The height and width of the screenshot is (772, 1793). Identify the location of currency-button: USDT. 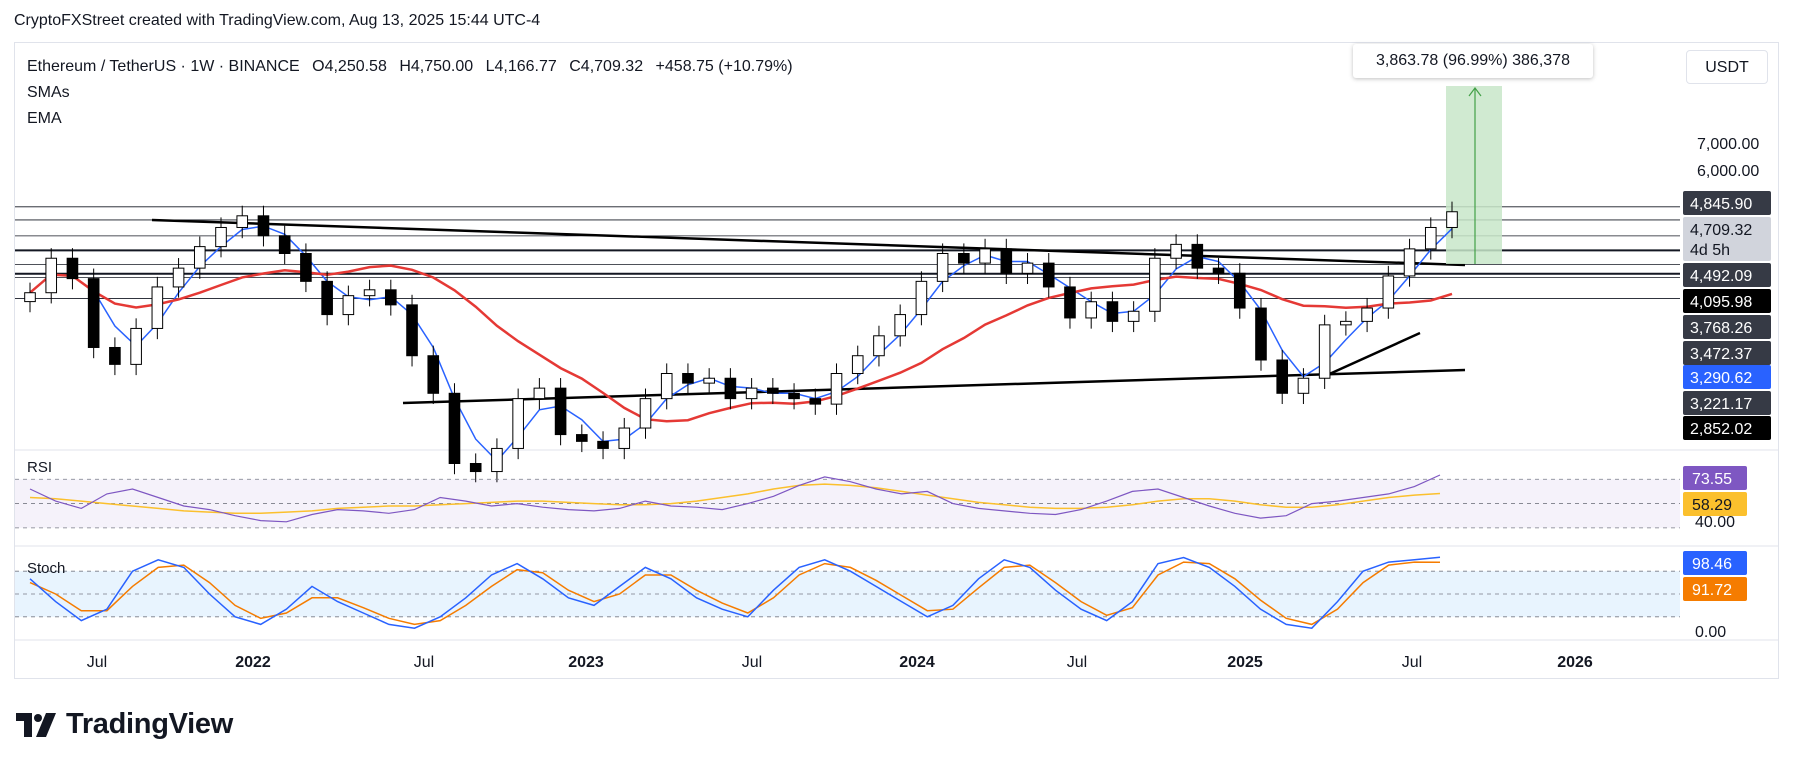
(1727, 67).